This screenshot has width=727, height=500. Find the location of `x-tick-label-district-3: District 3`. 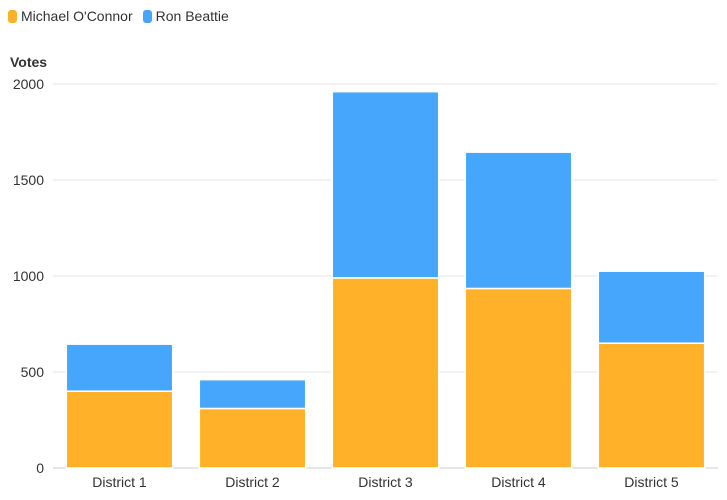

x-tick-label-district-3: District 3 is located at coordinates (385, 482).